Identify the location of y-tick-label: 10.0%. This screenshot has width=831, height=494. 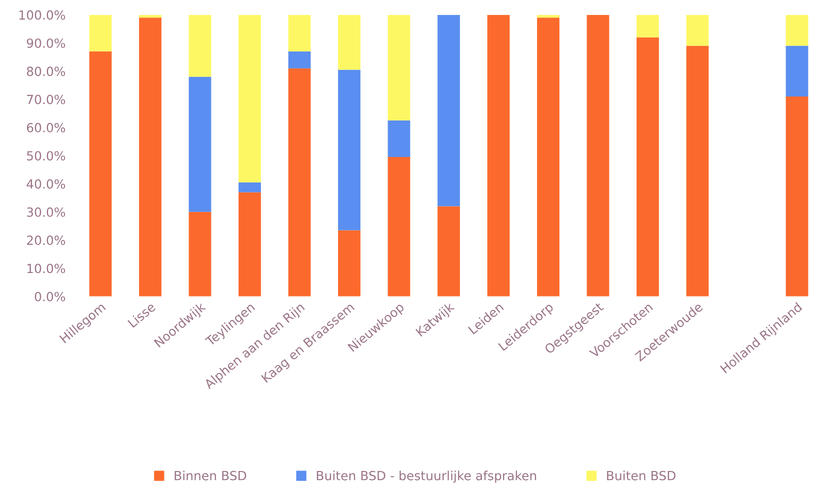
(46, 269).